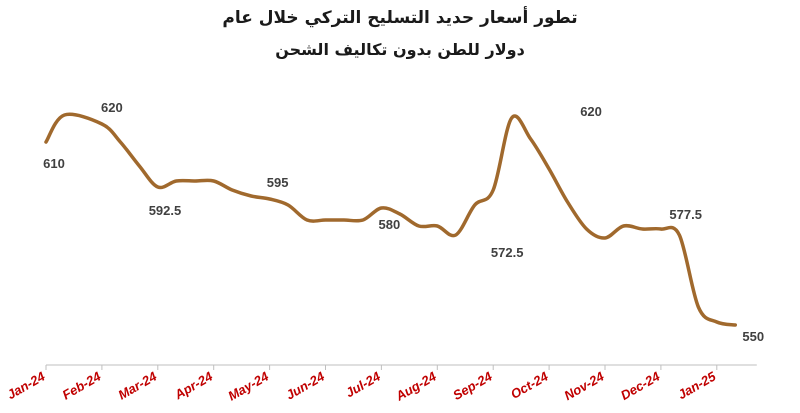 This screenshot has width=800, height=413. I want to click on x-tick-label: May-24, so click(248, 385).